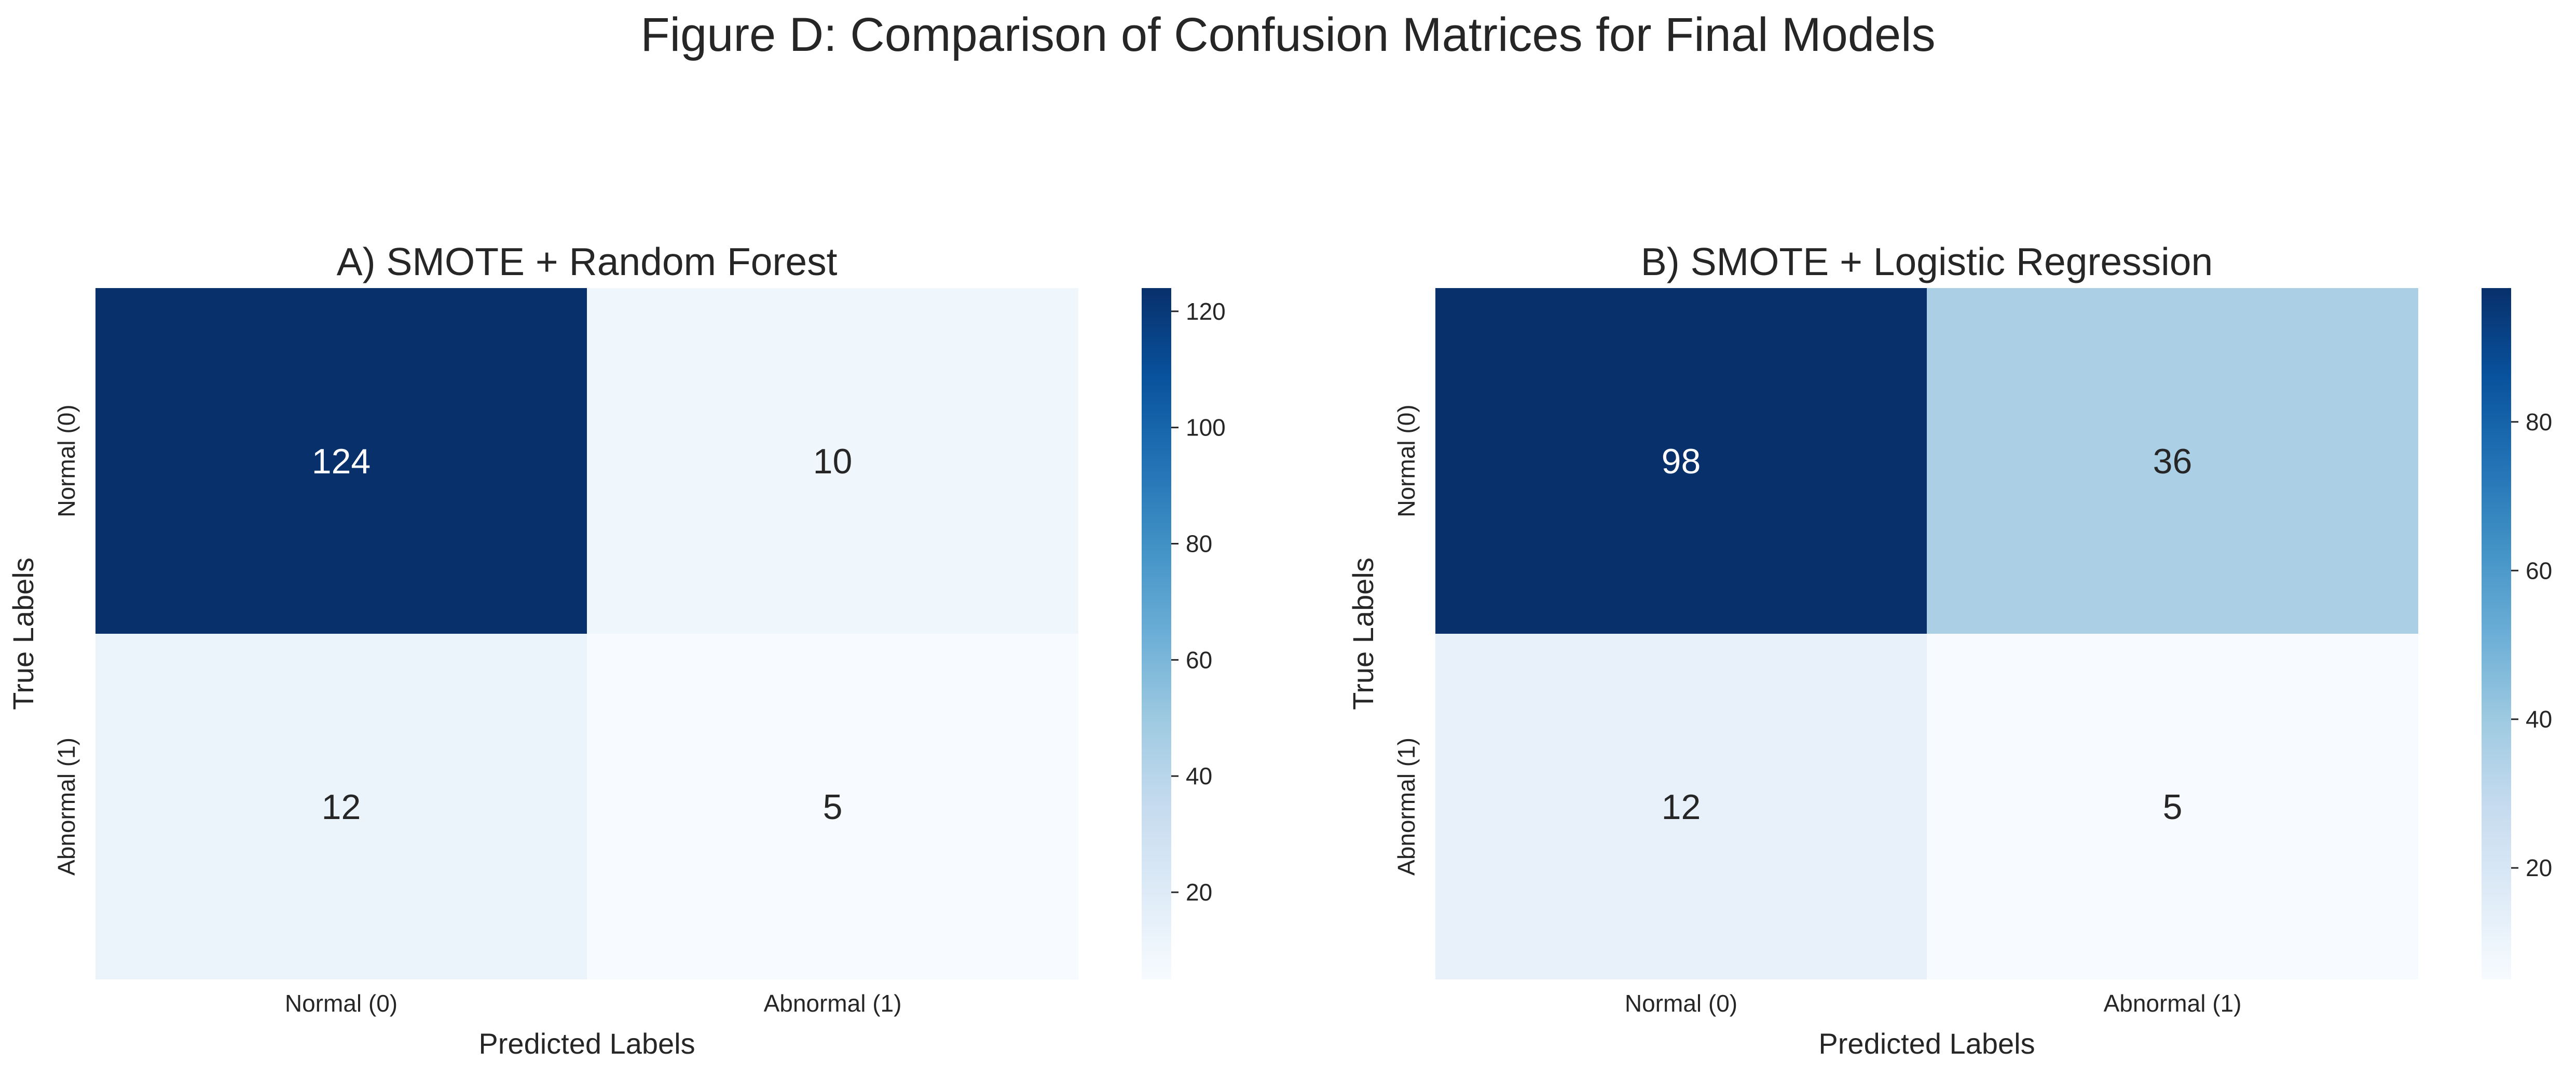  What do you see at coordinates (587, 261) in the screenshot?
I see `panel-title: A) SMOTE + Random Forest` at bounding box center [587, 261].